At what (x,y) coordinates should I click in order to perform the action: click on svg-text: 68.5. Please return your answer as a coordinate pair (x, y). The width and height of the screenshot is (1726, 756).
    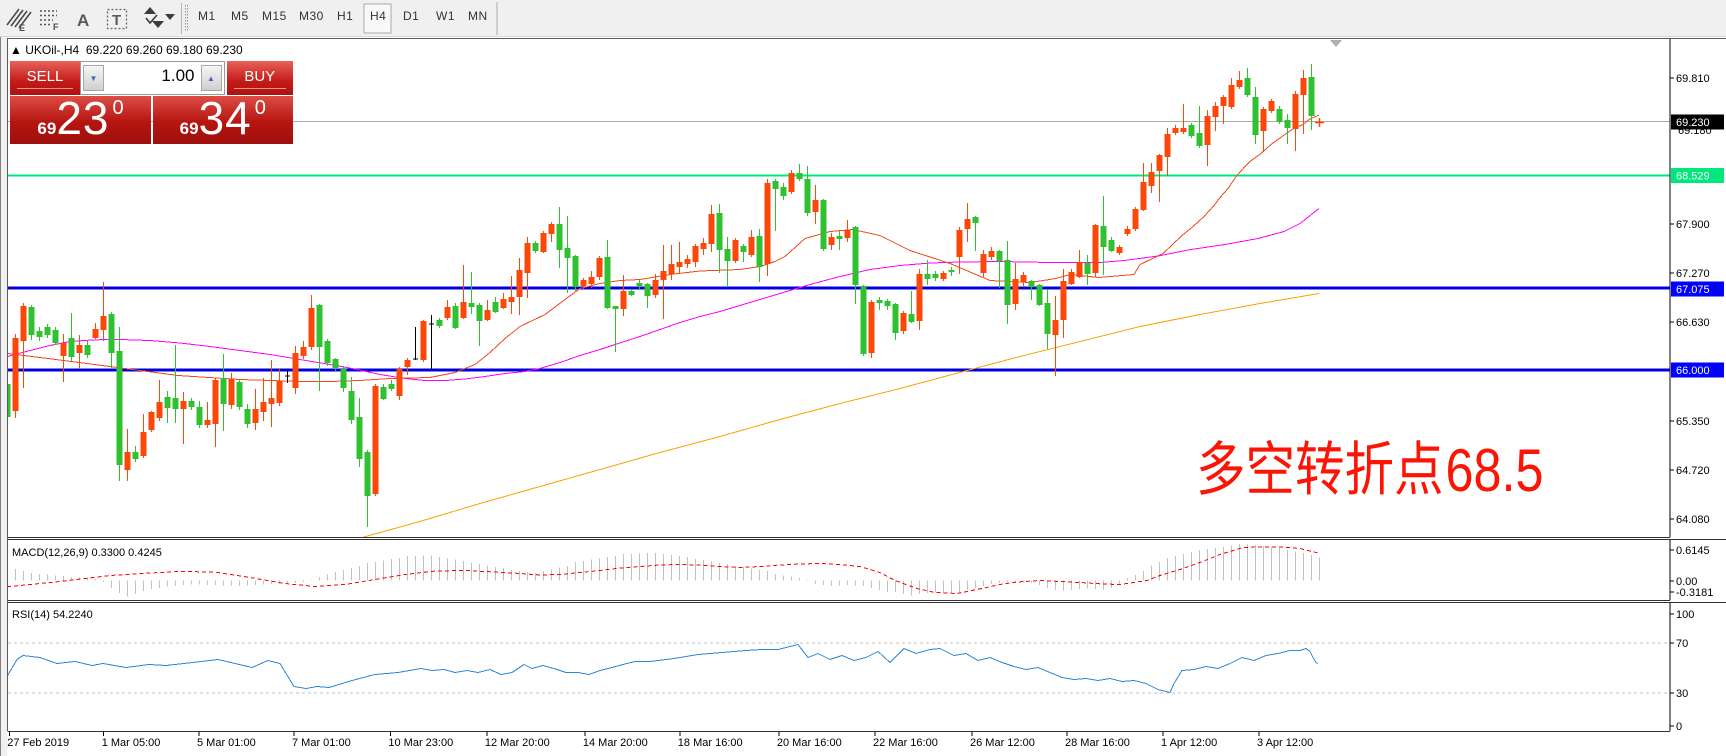
    Looking at the image, I should click on (1495, 470).